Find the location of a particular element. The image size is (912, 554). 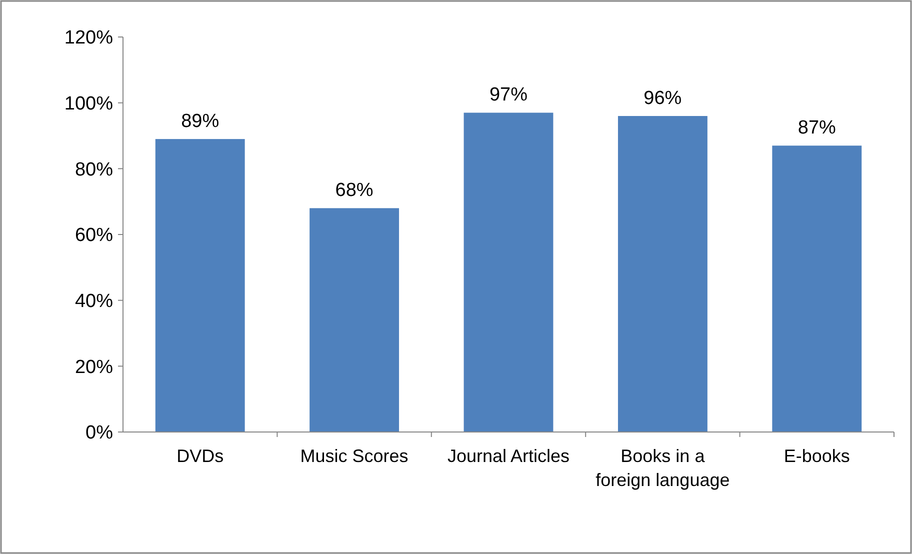

y-tick-label: 40% is located at coordinates (94, 301).